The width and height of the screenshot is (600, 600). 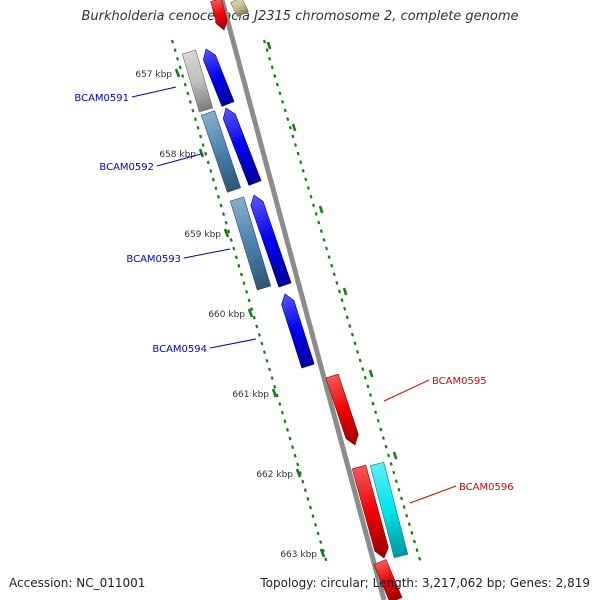 What do you see at coordinates (101, 98) in the screenshot?
I see `gene-label-bcam0591: BCAM0591` at bounding box center [101, 98].